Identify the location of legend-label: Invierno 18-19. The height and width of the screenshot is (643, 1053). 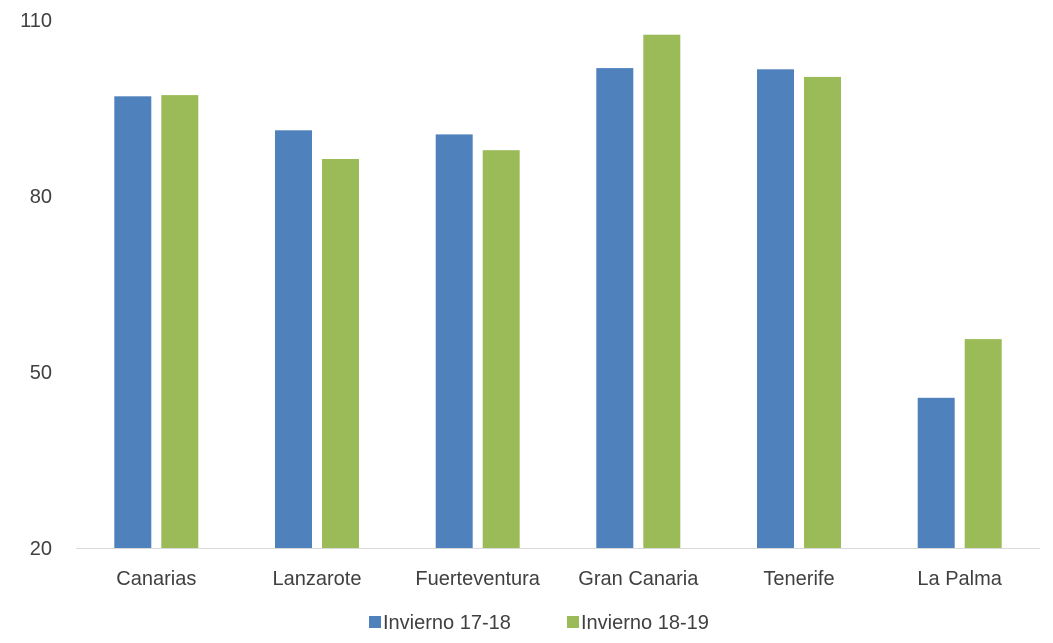
(645, 623).